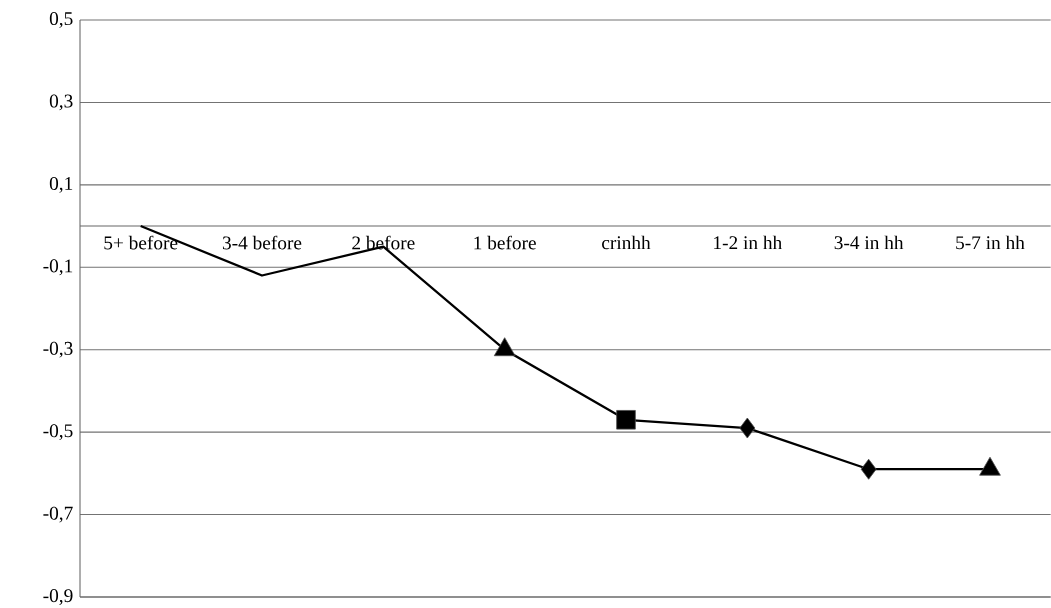 This screenshot has height=608, width=1051. Describe the element at coordinates (141, 242) in the screenshot. I see `x-tick-label: 5+ before` at that location.